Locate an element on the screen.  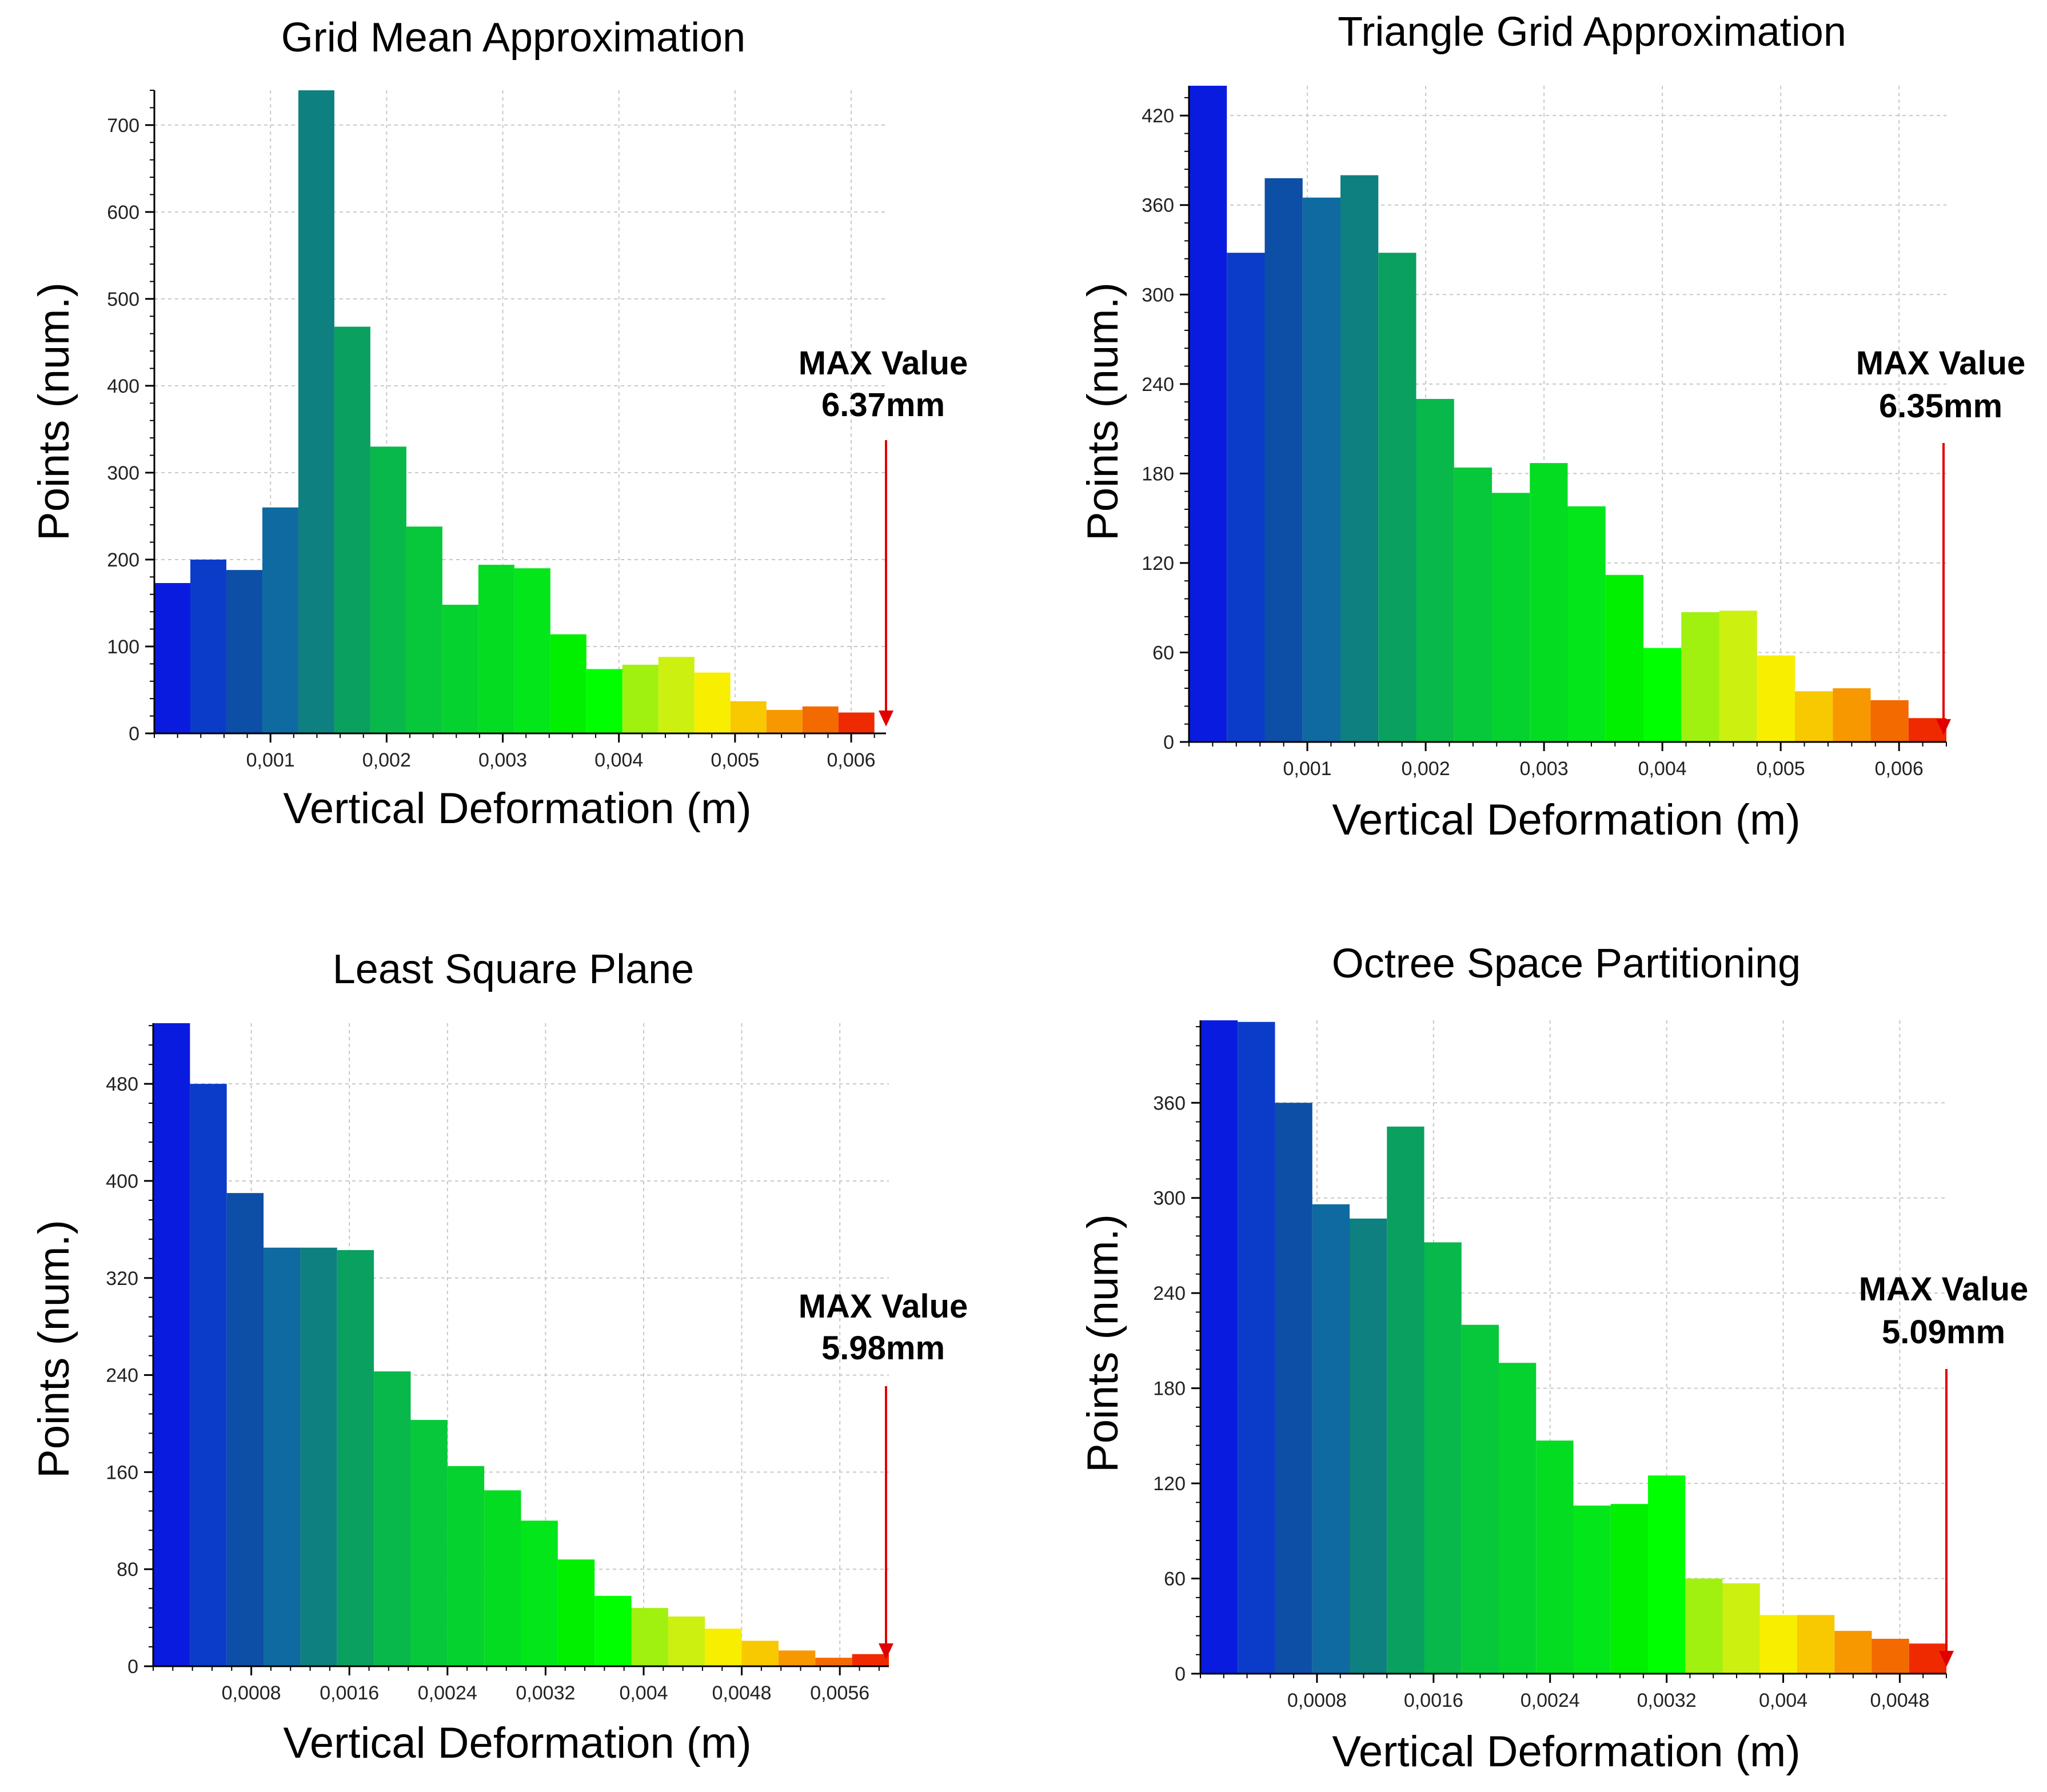
max-value-amount: 6.37mm is located at coordinates (883, 405).